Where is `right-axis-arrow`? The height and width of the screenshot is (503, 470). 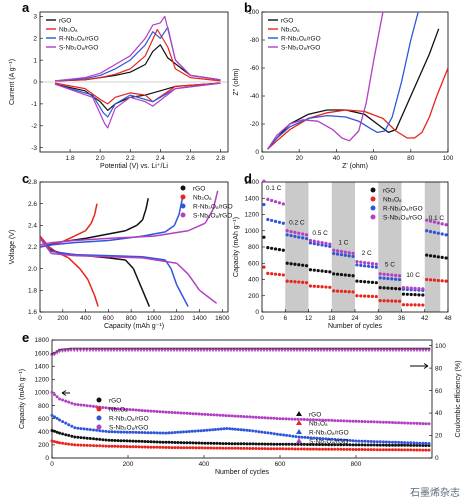
right-axis-arrow is located at coordinates (419, 366).